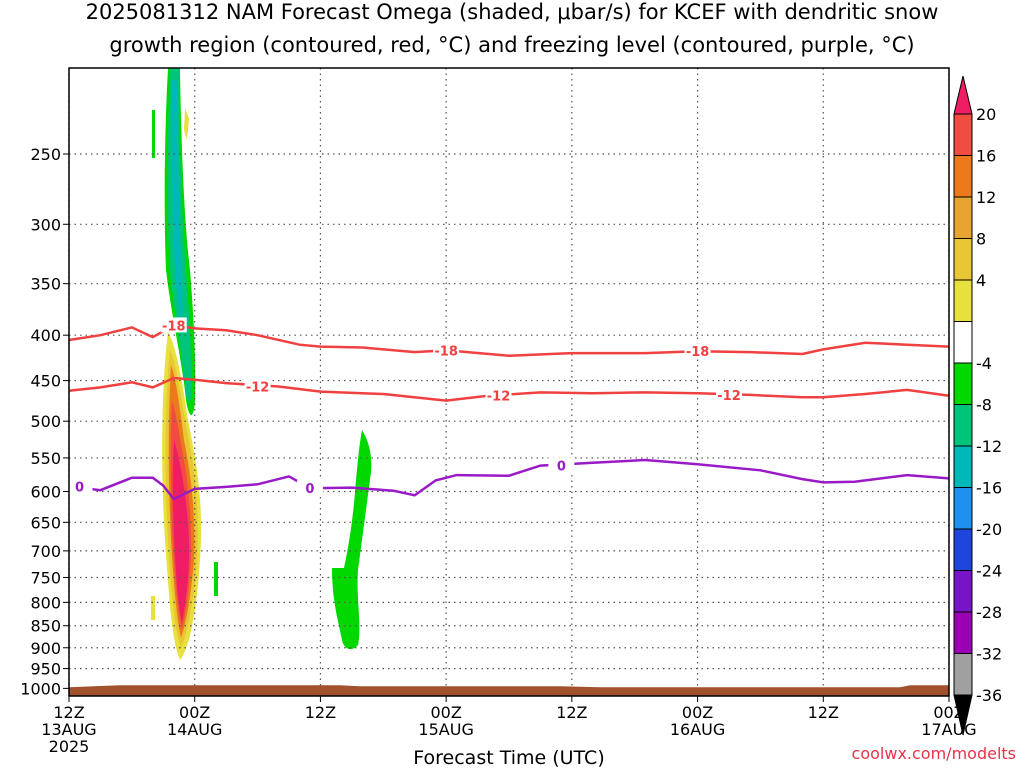 This screenshot has width=1024, height=768. I want to click on x-tick-label: 17AUG, so click(948, 729).